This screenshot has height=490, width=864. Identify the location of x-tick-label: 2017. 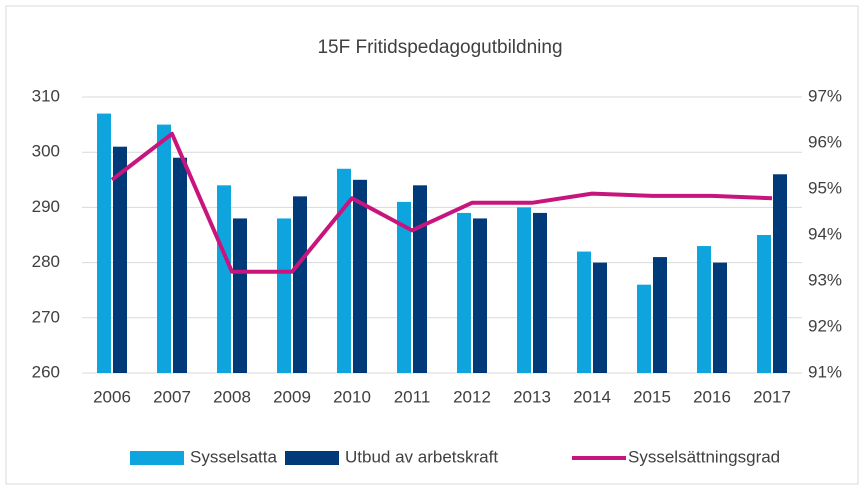
(772, 396).